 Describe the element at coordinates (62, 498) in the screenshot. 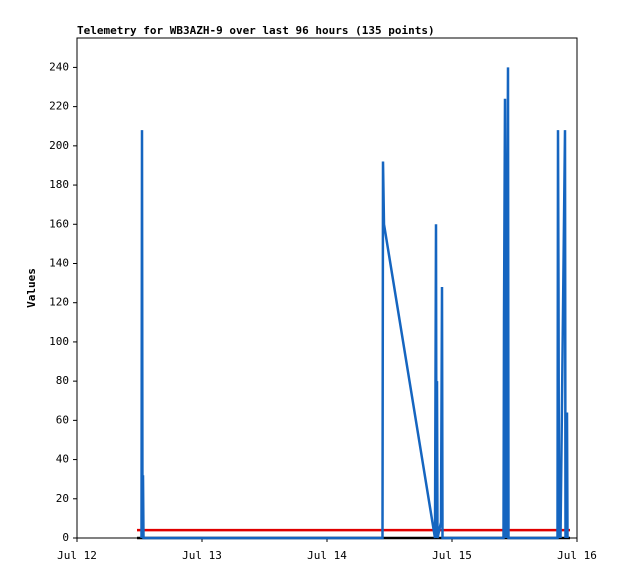

I see `y-tick-label: 20` at that location.